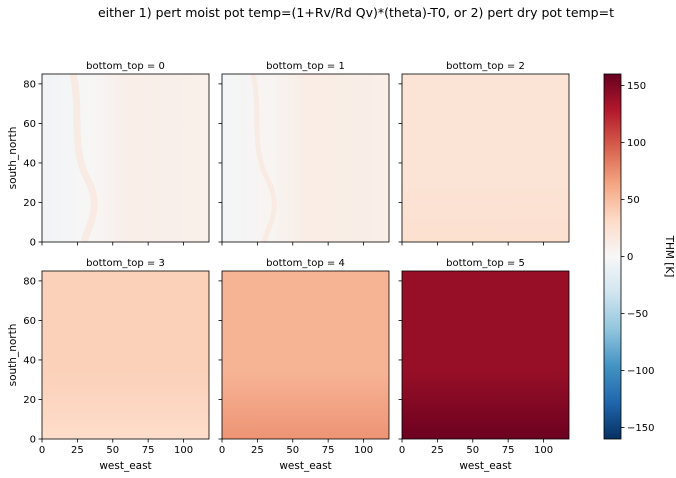 The image size is (676, 478). Describe the element at coordinates (305, 263) in the screenshot. I see `panel-title-4: bottom_top = 4` at that location.